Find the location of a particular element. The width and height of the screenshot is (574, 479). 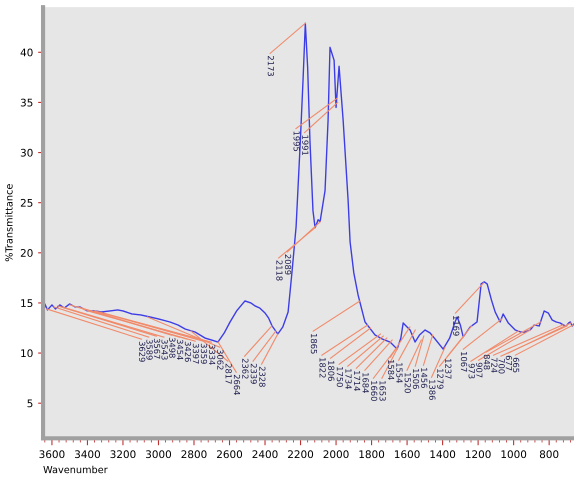

annotation: 3426 is located at coordinates (188, 352).